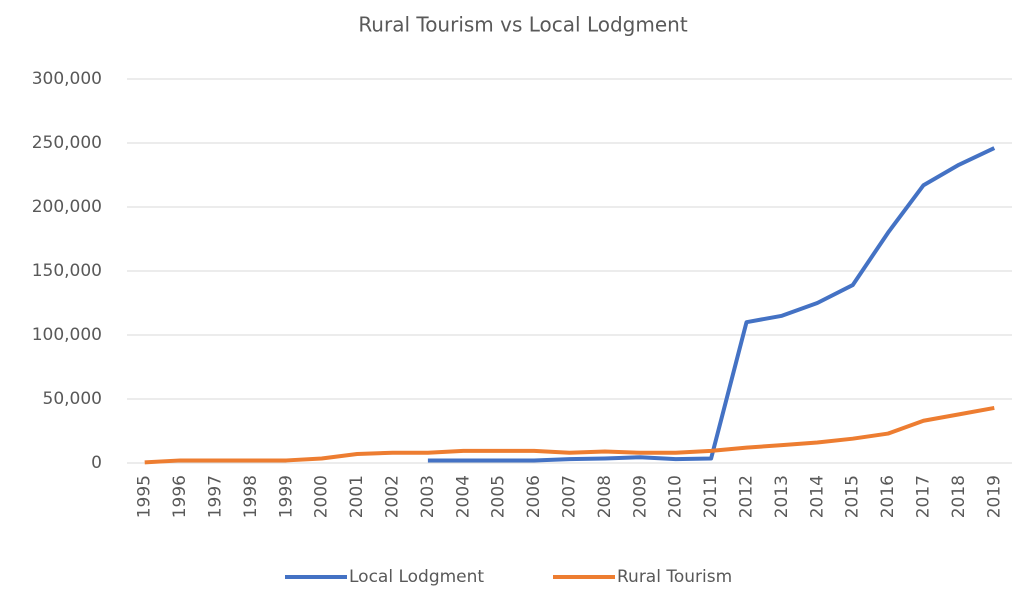 The height and width of the screenshot is (593, 1012). What do you see at coordinates (145, 496) in the screenshot?
I see `x-tick-label: 1995` at bounding box center [145, 496].